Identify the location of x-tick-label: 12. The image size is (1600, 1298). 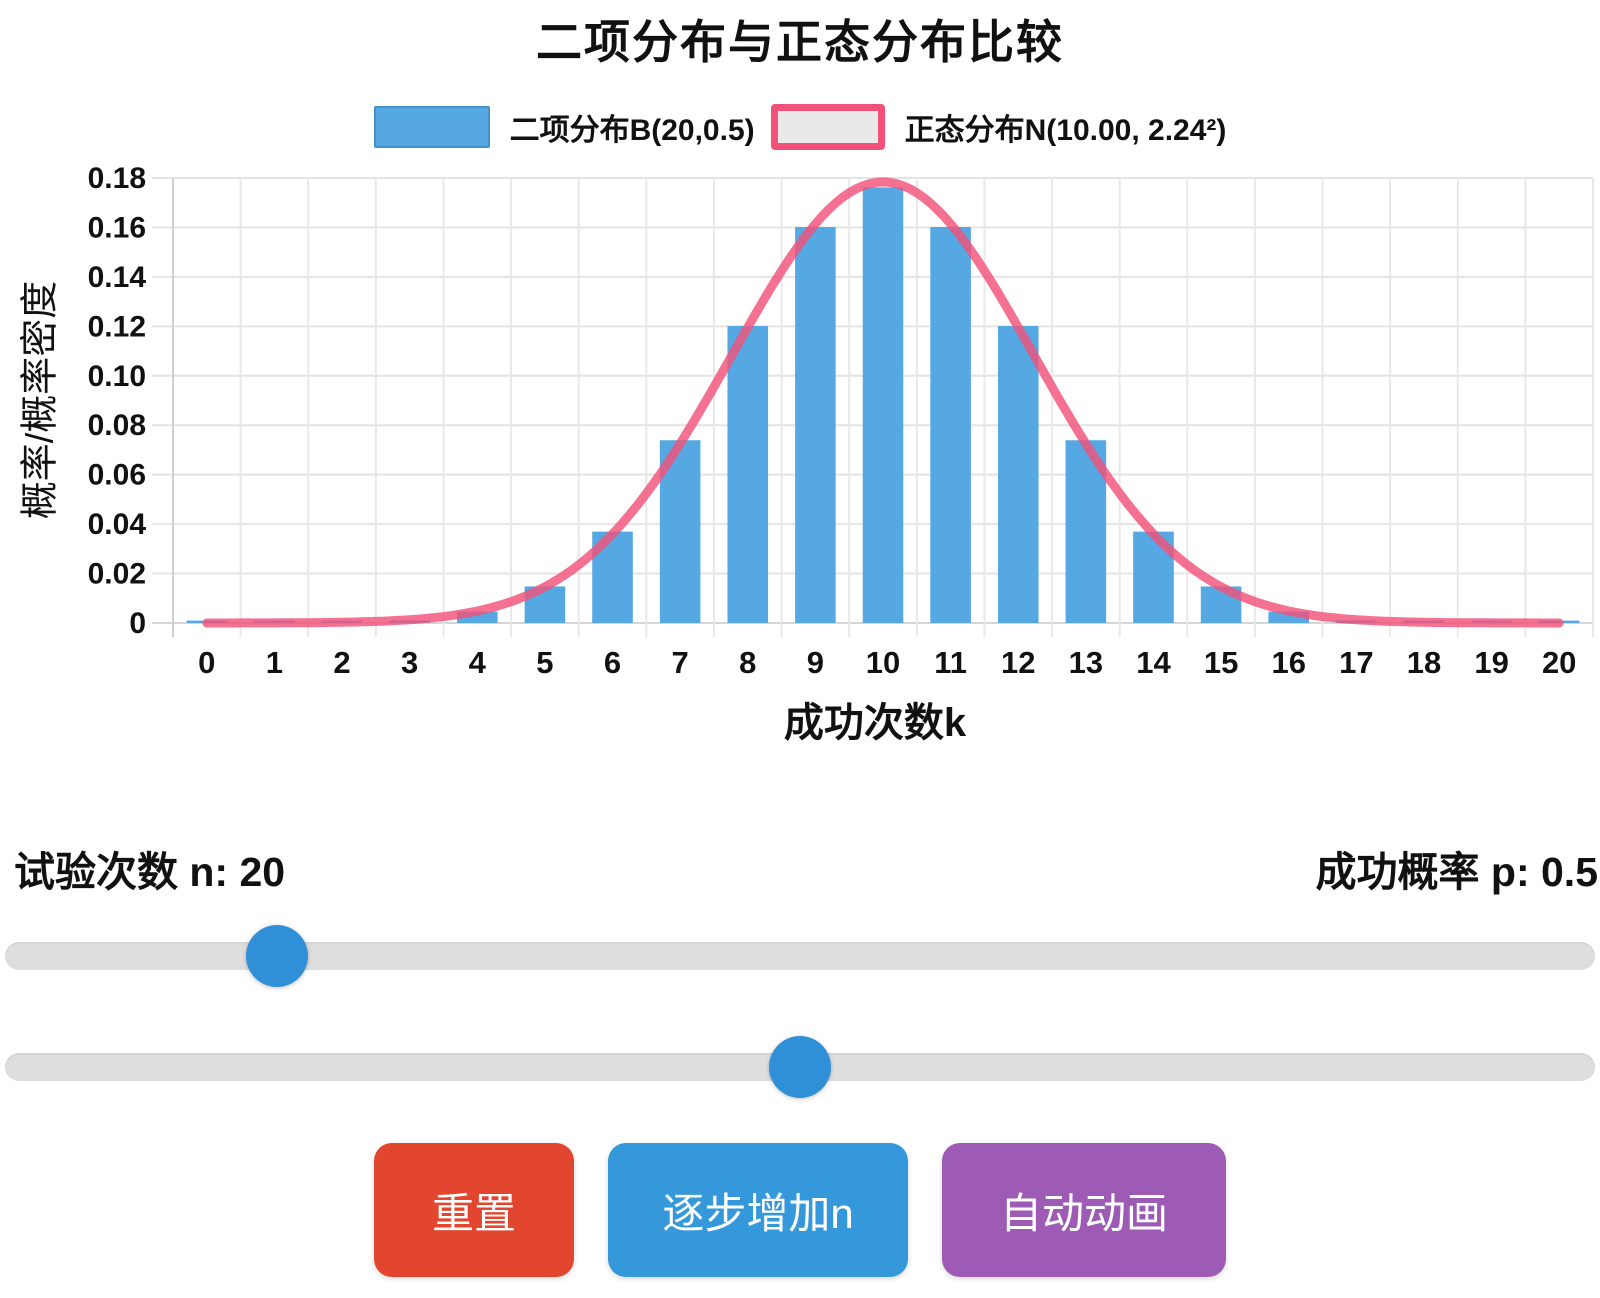
(1018, 662).